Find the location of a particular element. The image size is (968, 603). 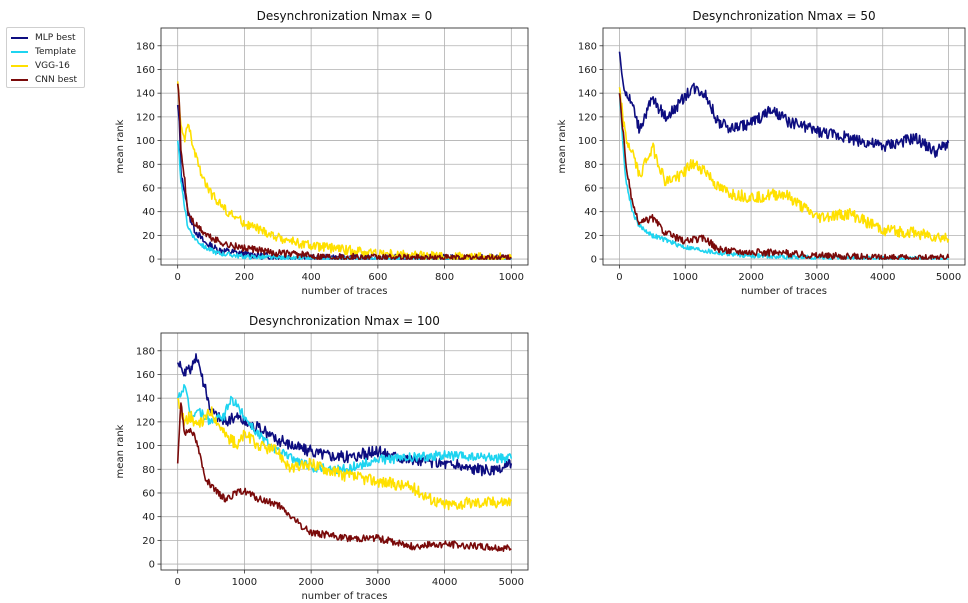

chart-title: Desynchronization Nmax = 100 is located at coordinates (344, 321).